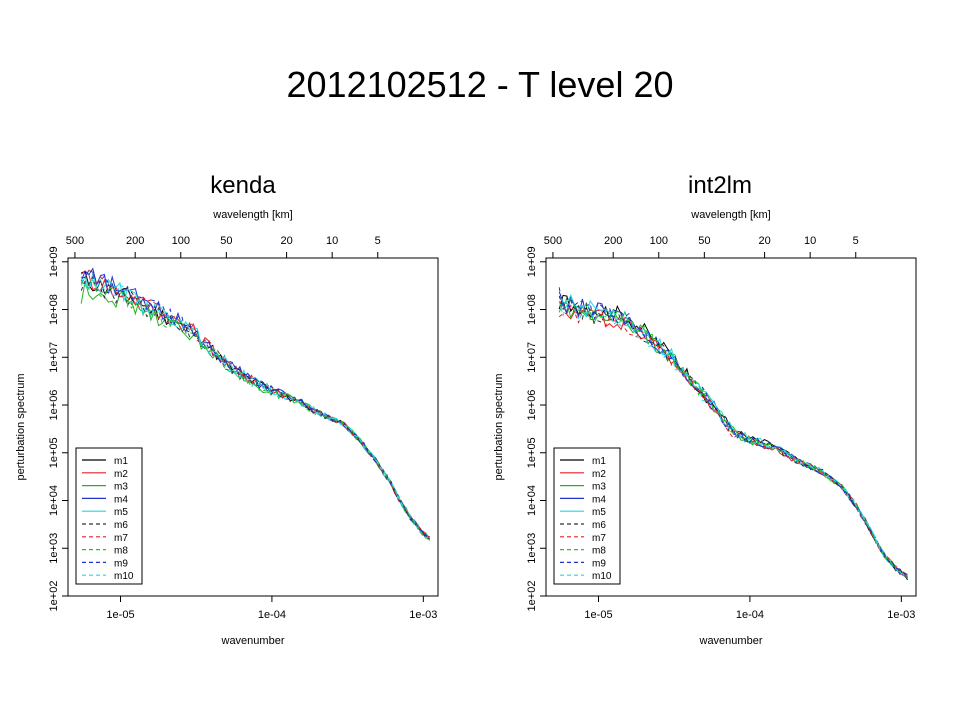  I want to click on panel-title-int2lm: int2lm, so click(720, 185).